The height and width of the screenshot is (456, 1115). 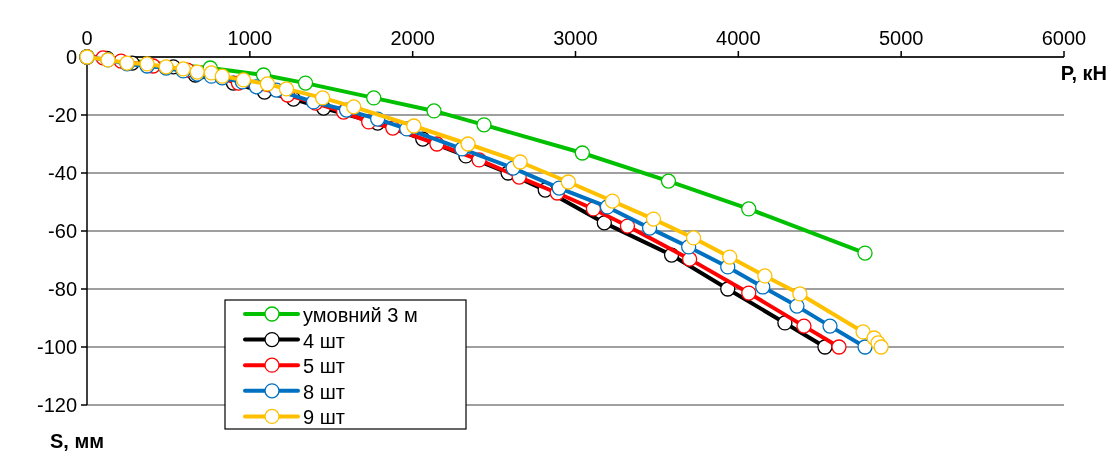 What do you see at coordinates (56, 347) in the screenshot?
I see `y-tick-label: -100` at bounding box center [56, 347].